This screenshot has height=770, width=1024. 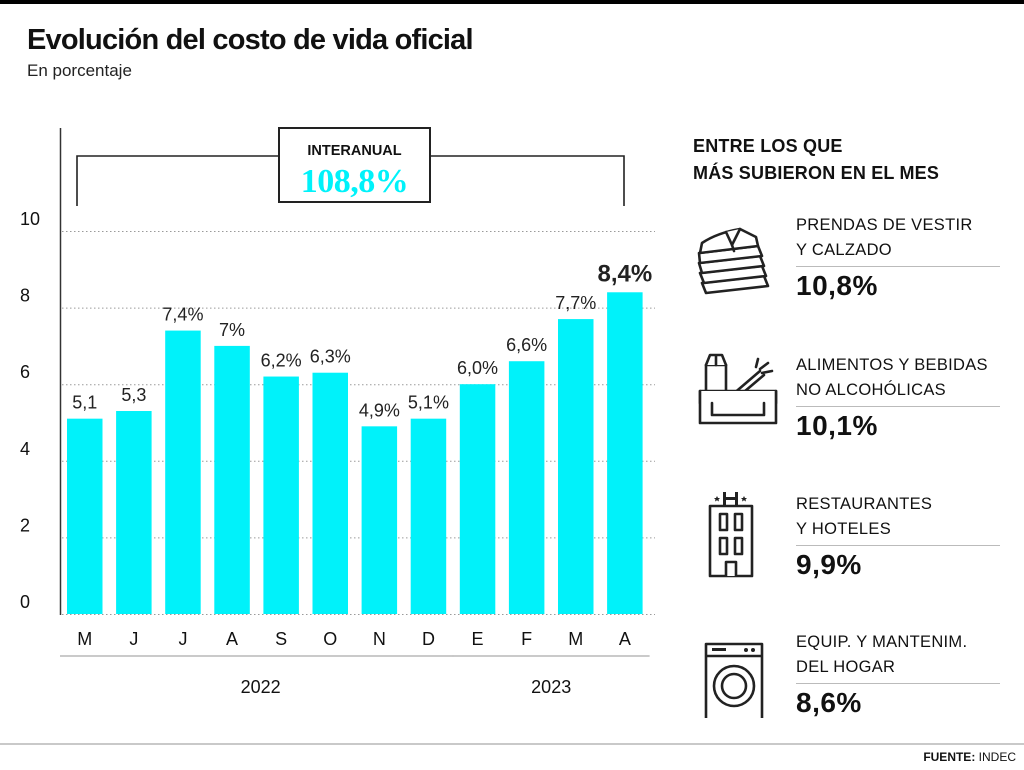 What do you see at coordinates (624, 273) in the screenshot?
I see `bar-value-label: 8,4%` at bounding box center [624, 273].